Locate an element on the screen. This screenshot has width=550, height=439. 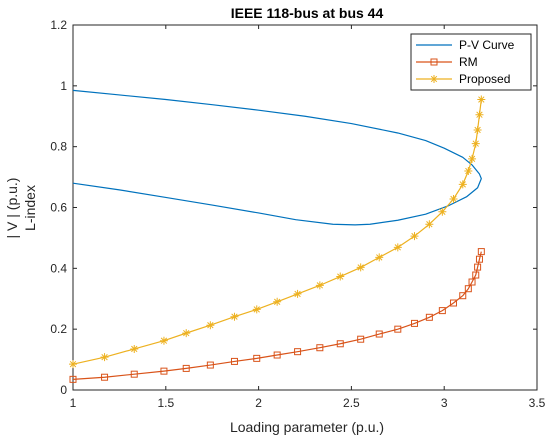
x-tick-label: 1 is located at coordinates (73, 403).